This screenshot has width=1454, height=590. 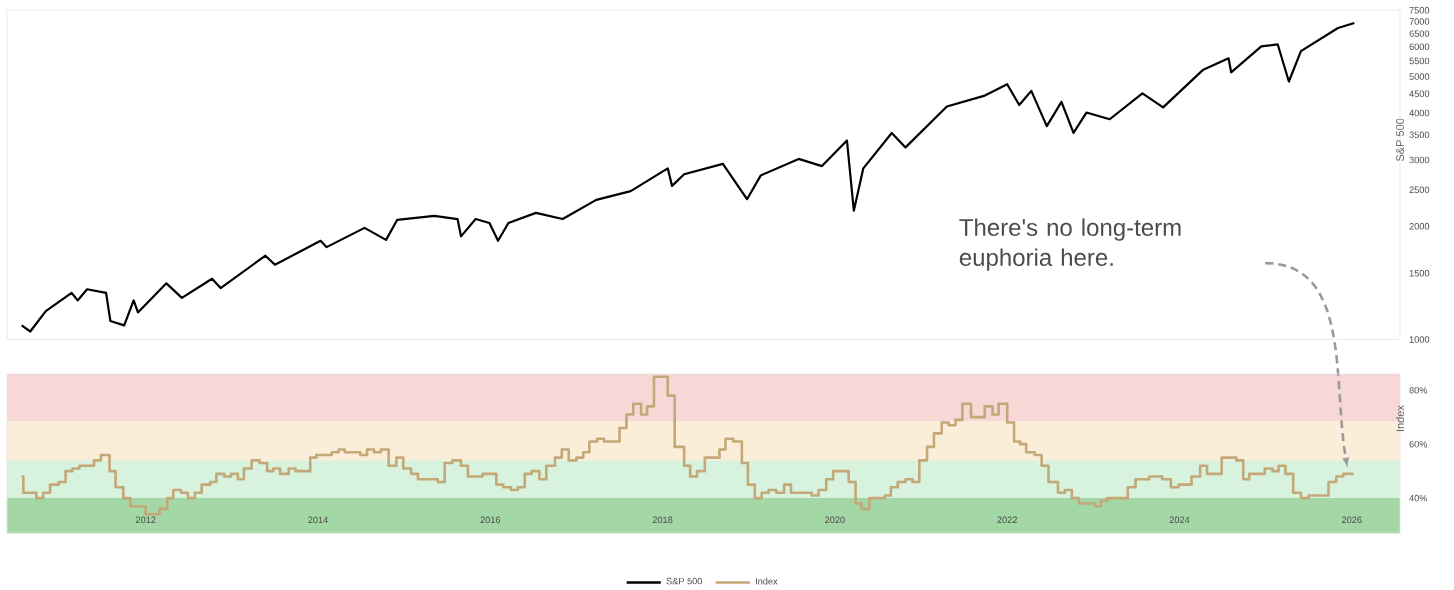 What do you see at coordinates (662, 520) in the screenshot?
I see `x-tick-label: 2018` at bounding box center [662, 520].